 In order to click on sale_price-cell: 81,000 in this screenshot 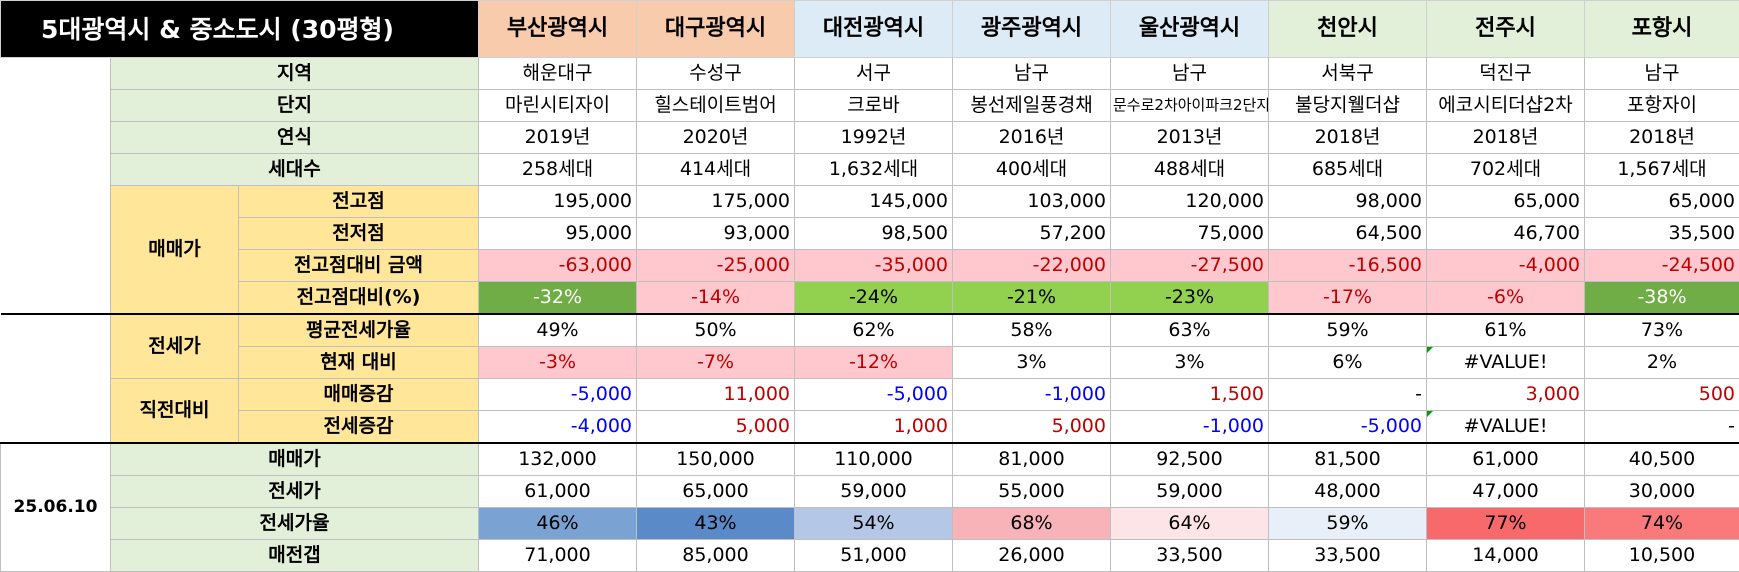, I will do `click(1032, 459)`.